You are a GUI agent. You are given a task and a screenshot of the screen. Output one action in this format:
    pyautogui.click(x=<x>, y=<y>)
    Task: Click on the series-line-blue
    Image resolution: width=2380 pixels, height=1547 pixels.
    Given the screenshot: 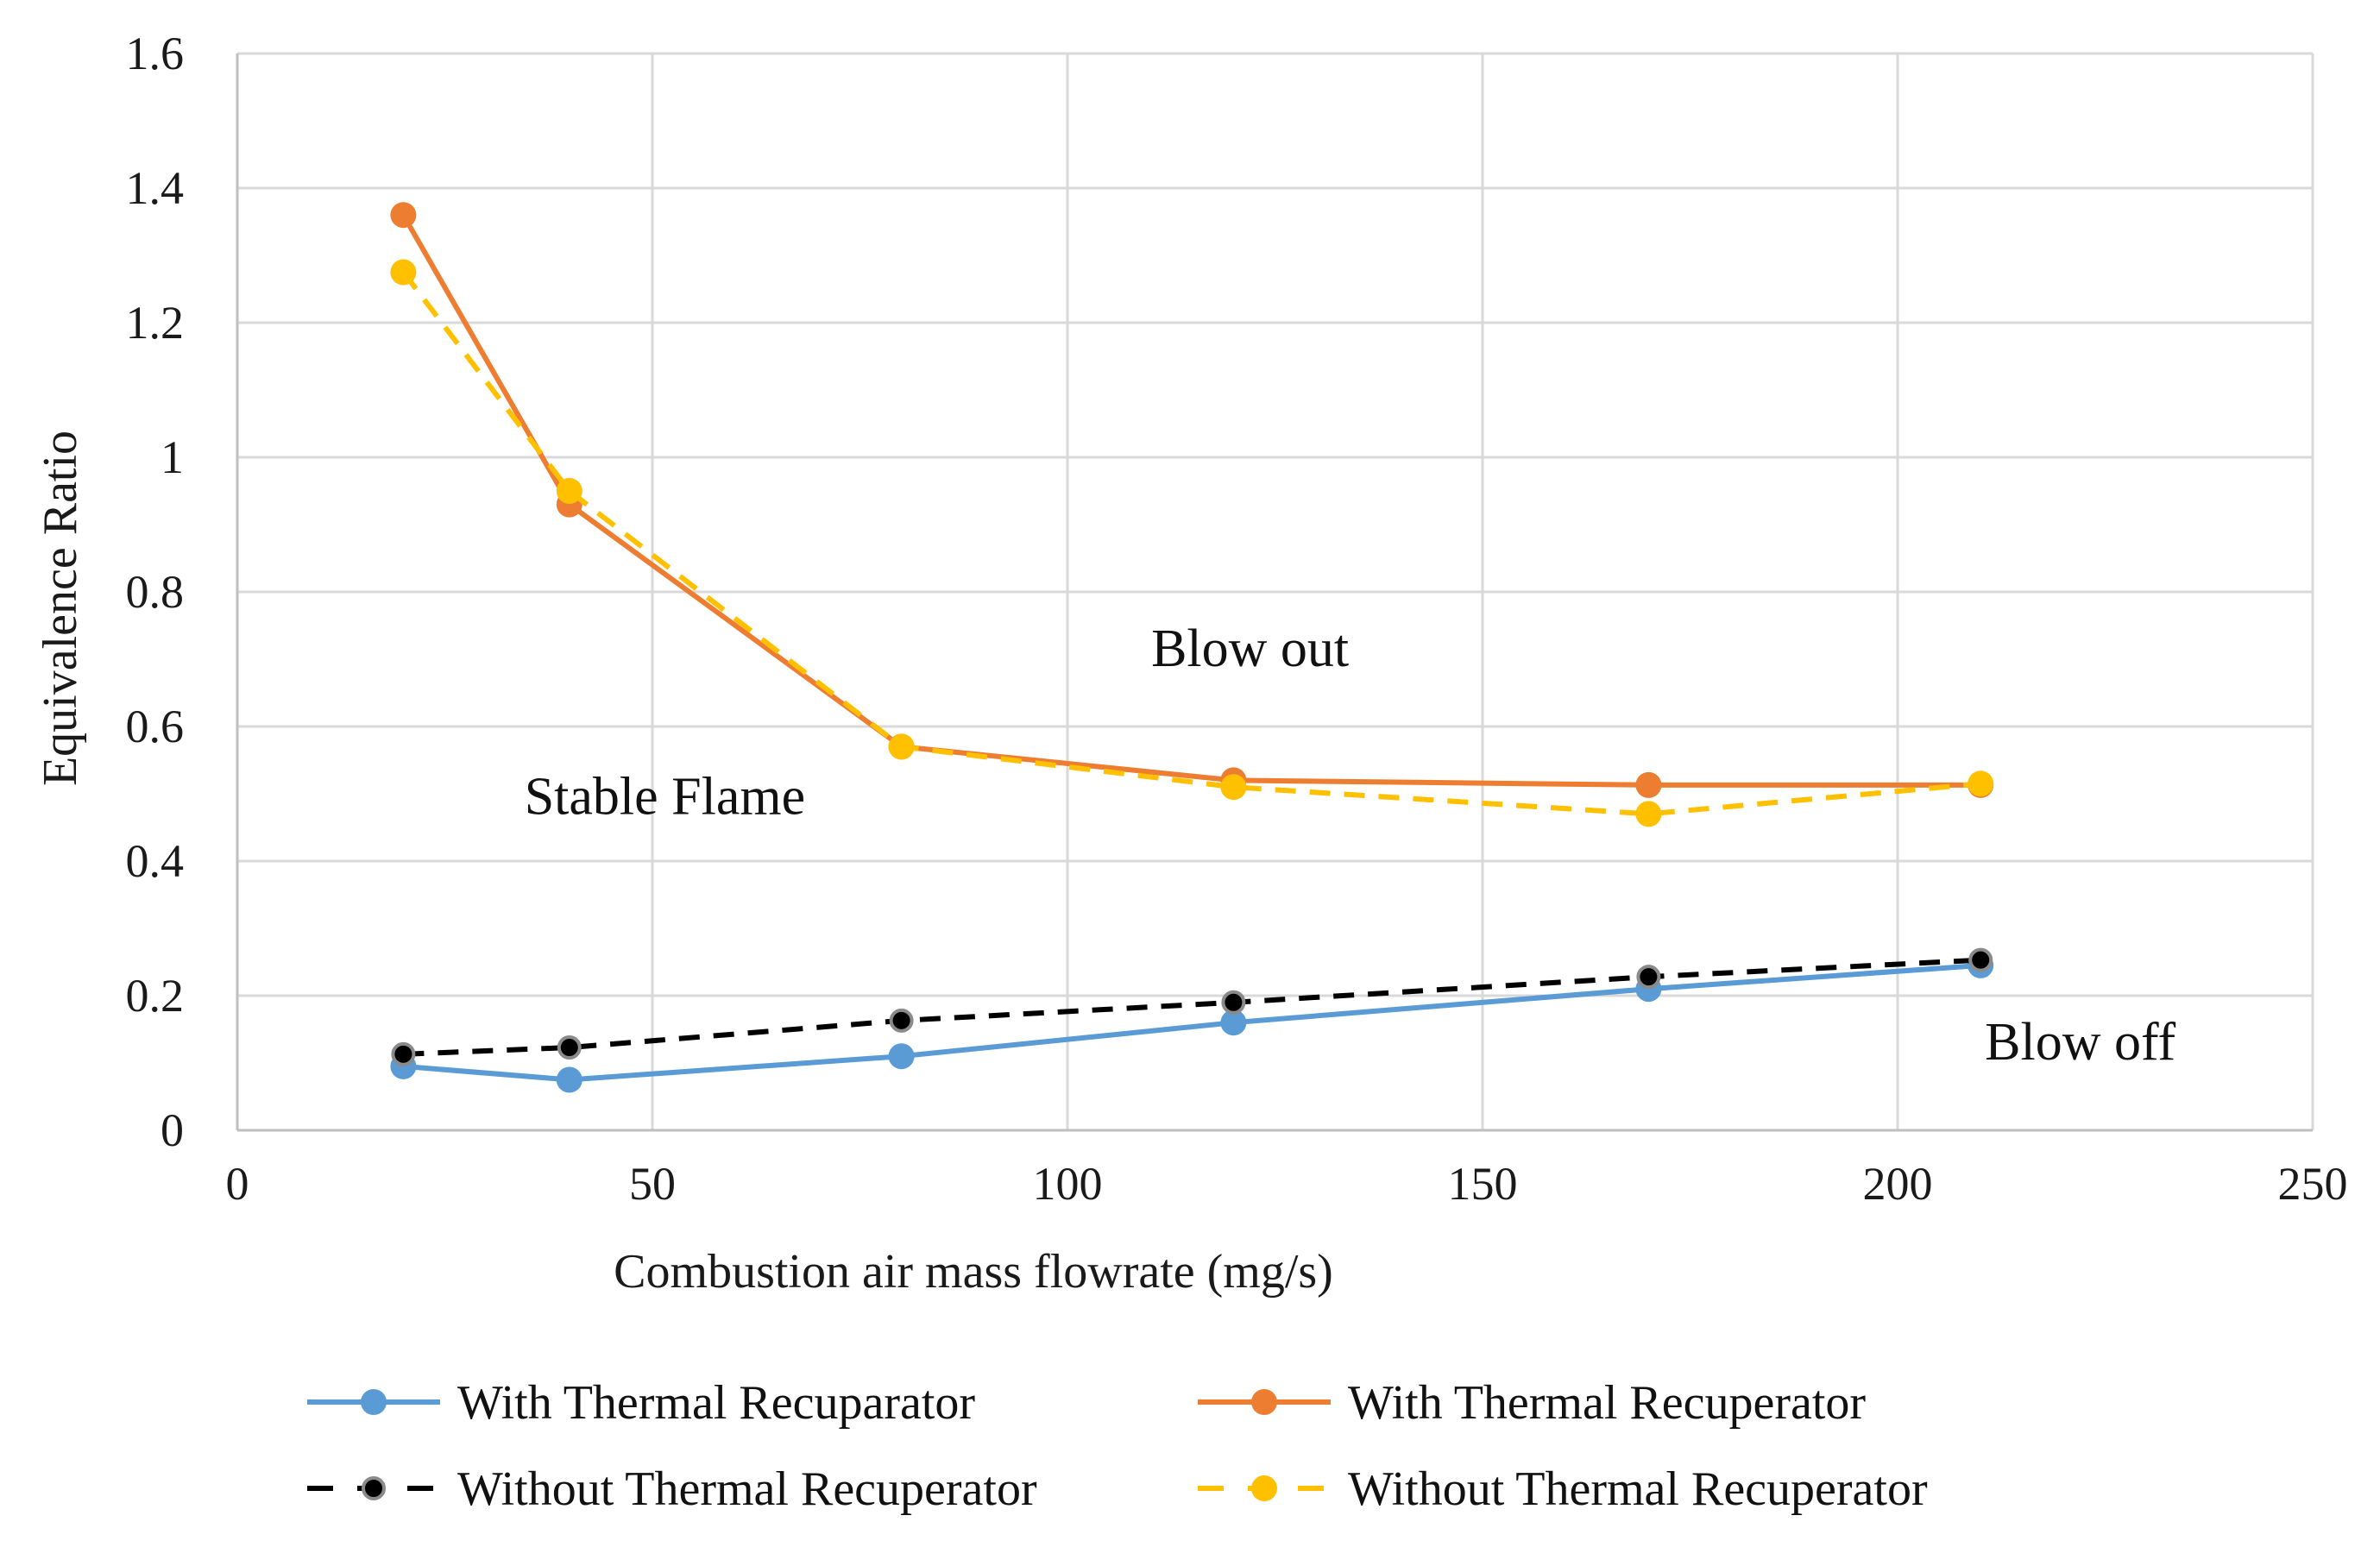 What is the action you would take?
    pyautogui.click(x=1192, y=1023)
    